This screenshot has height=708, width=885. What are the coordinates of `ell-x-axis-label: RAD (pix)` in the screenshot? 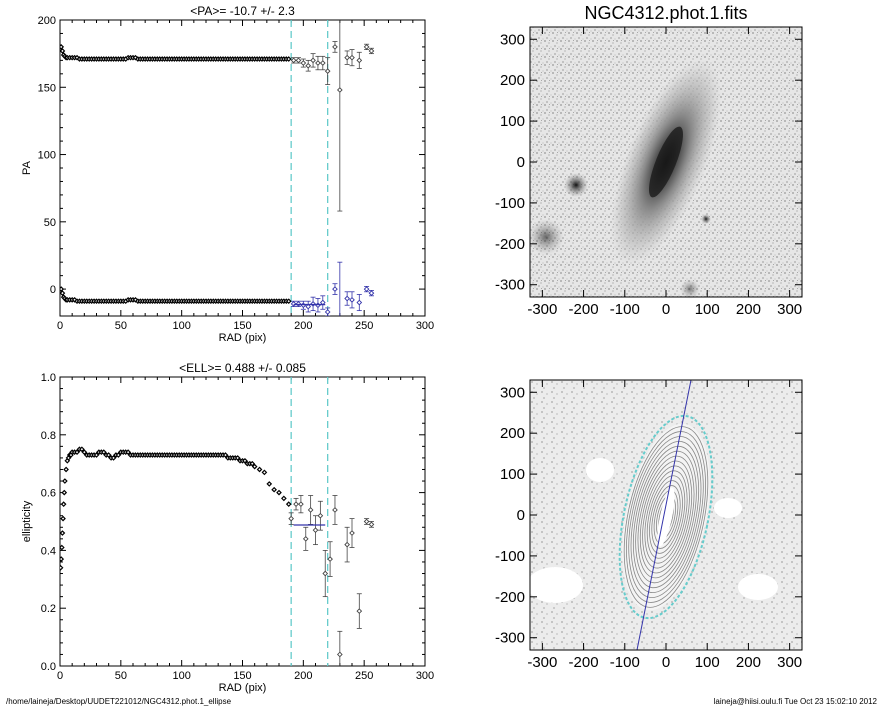 It's located at (243, 688).